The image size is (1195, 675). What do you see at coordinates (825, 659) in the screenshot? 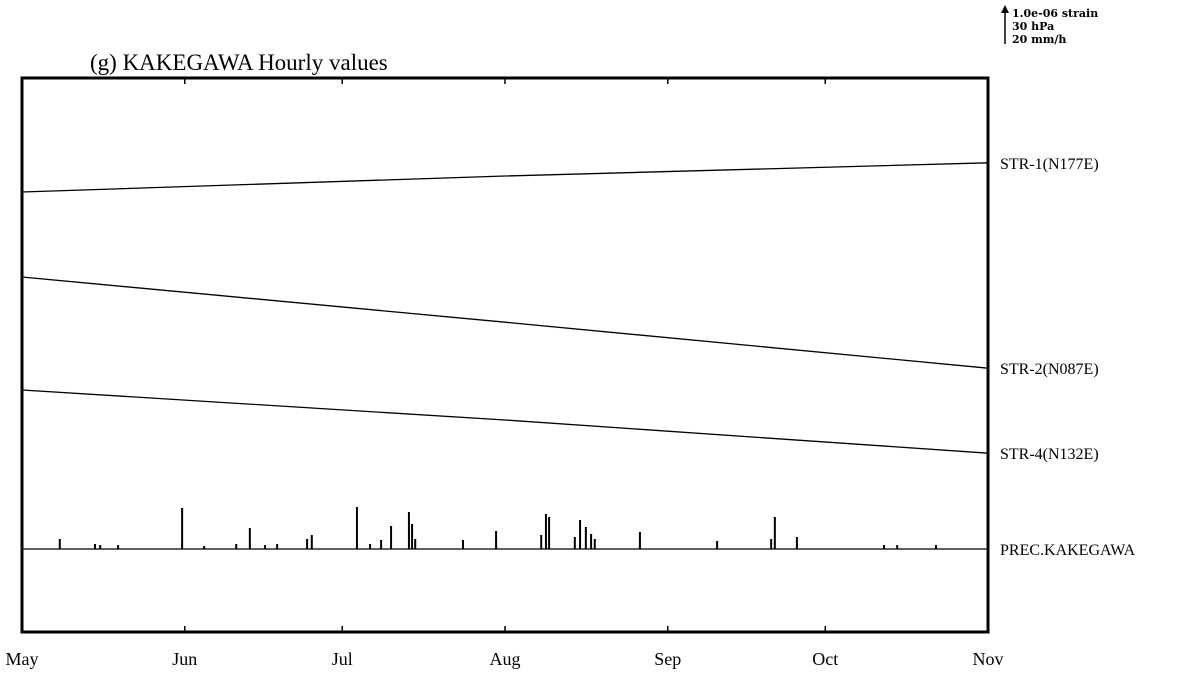
I see `x-tick-label: Oct` at bounding box center [825, 659].